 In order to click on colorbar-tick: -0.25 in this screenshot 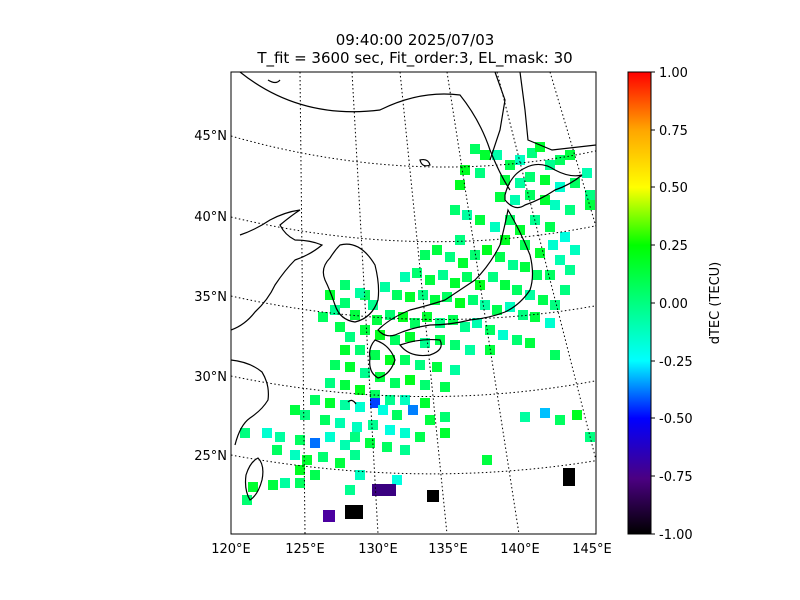, I will do `click(676, 362)`.